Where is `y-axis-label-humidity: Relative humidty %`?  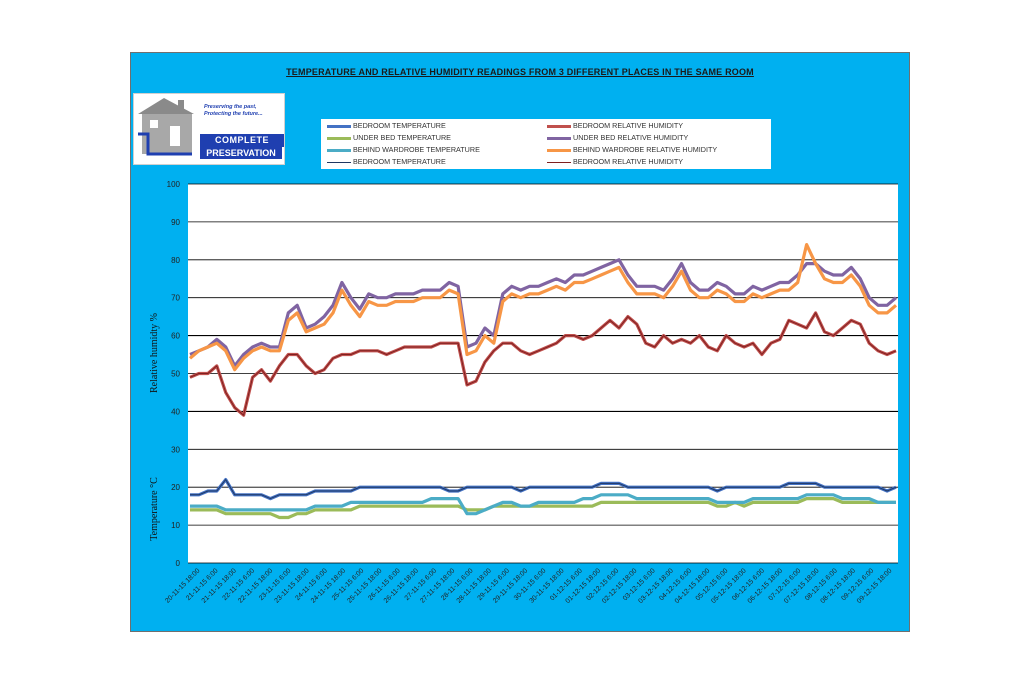
y-axis-label-humidity: Relative humidty % is located at coordinates (154, 353).